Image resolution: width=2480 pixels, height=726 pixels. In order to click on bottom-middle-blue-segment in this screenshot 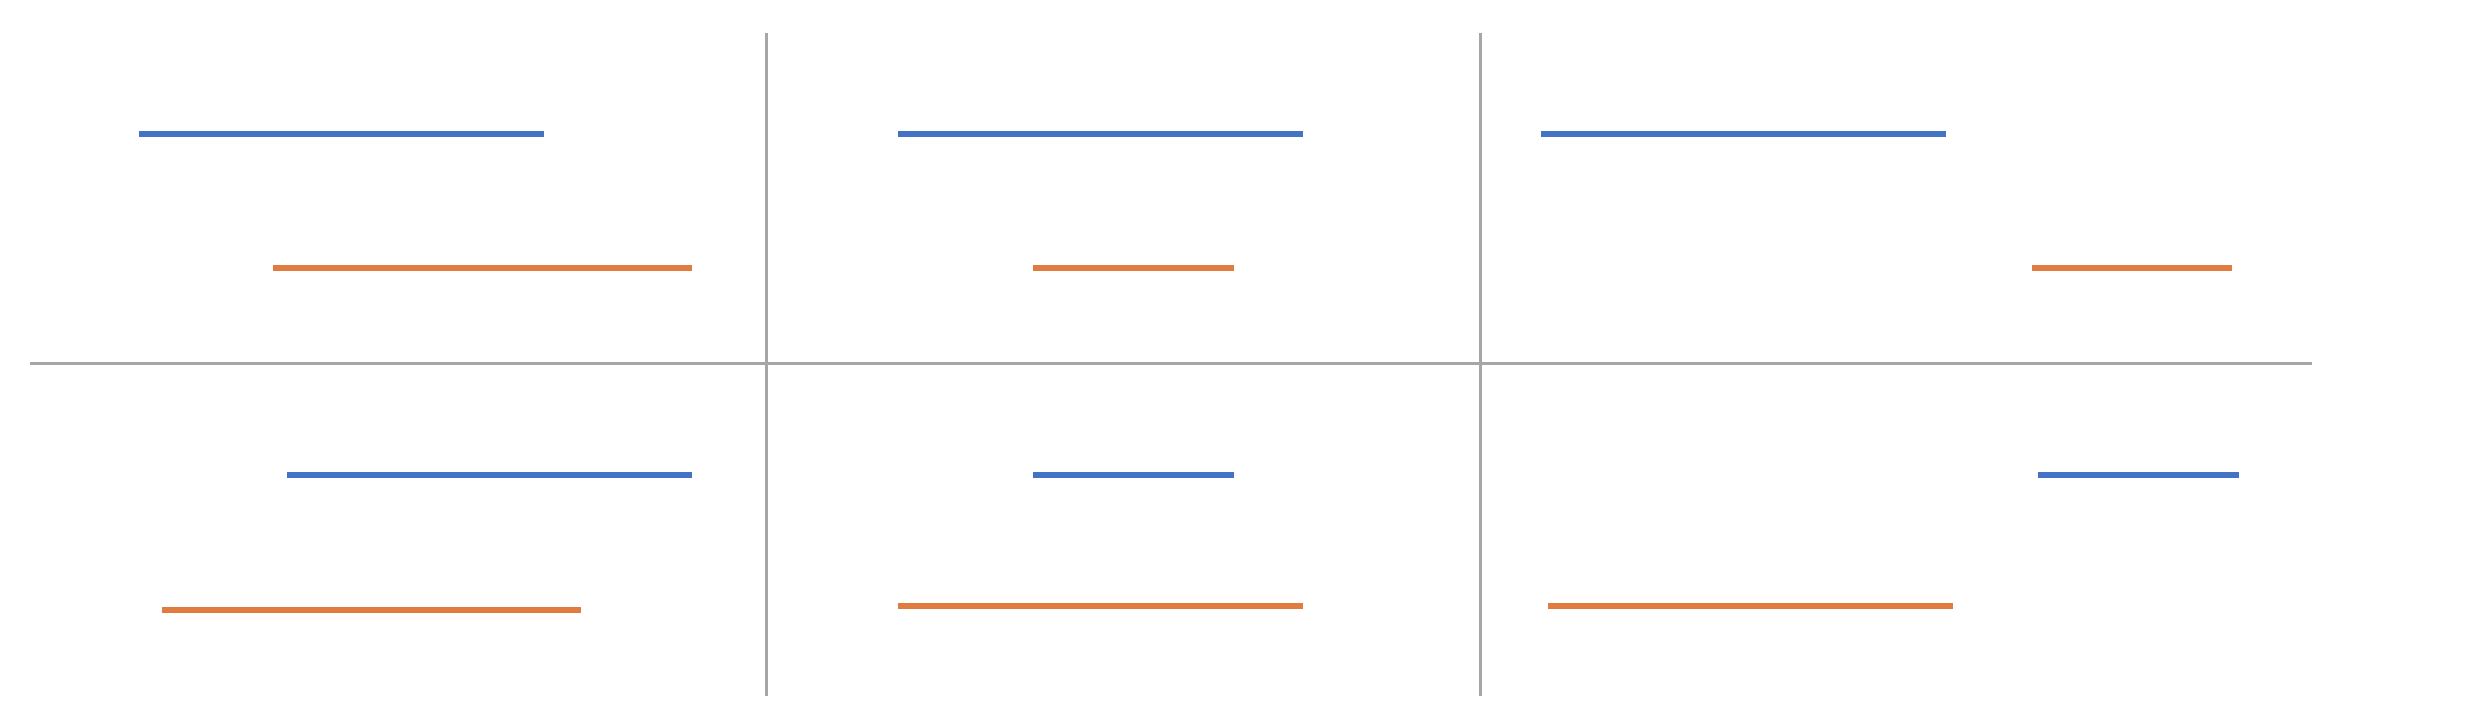, I will do `click(1133, 475)`.